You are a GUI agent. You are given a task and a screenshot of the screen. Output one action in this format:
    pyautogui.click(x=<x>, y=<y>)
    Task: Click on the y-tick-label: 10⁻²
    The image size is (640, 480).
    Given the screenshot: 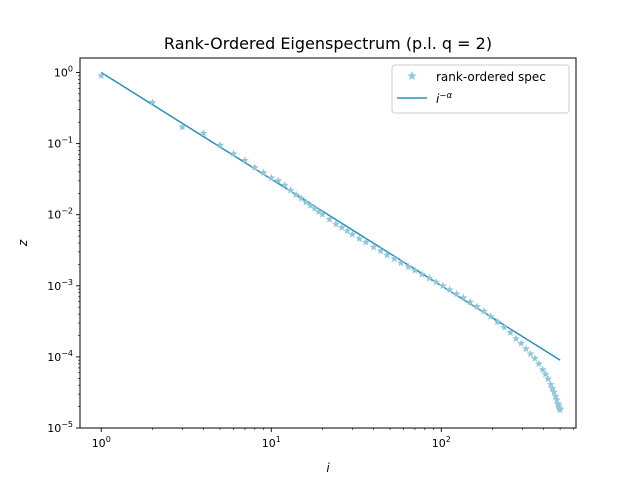 What is the action you would take?
    pyautogui.click(x=60, y=214)
    